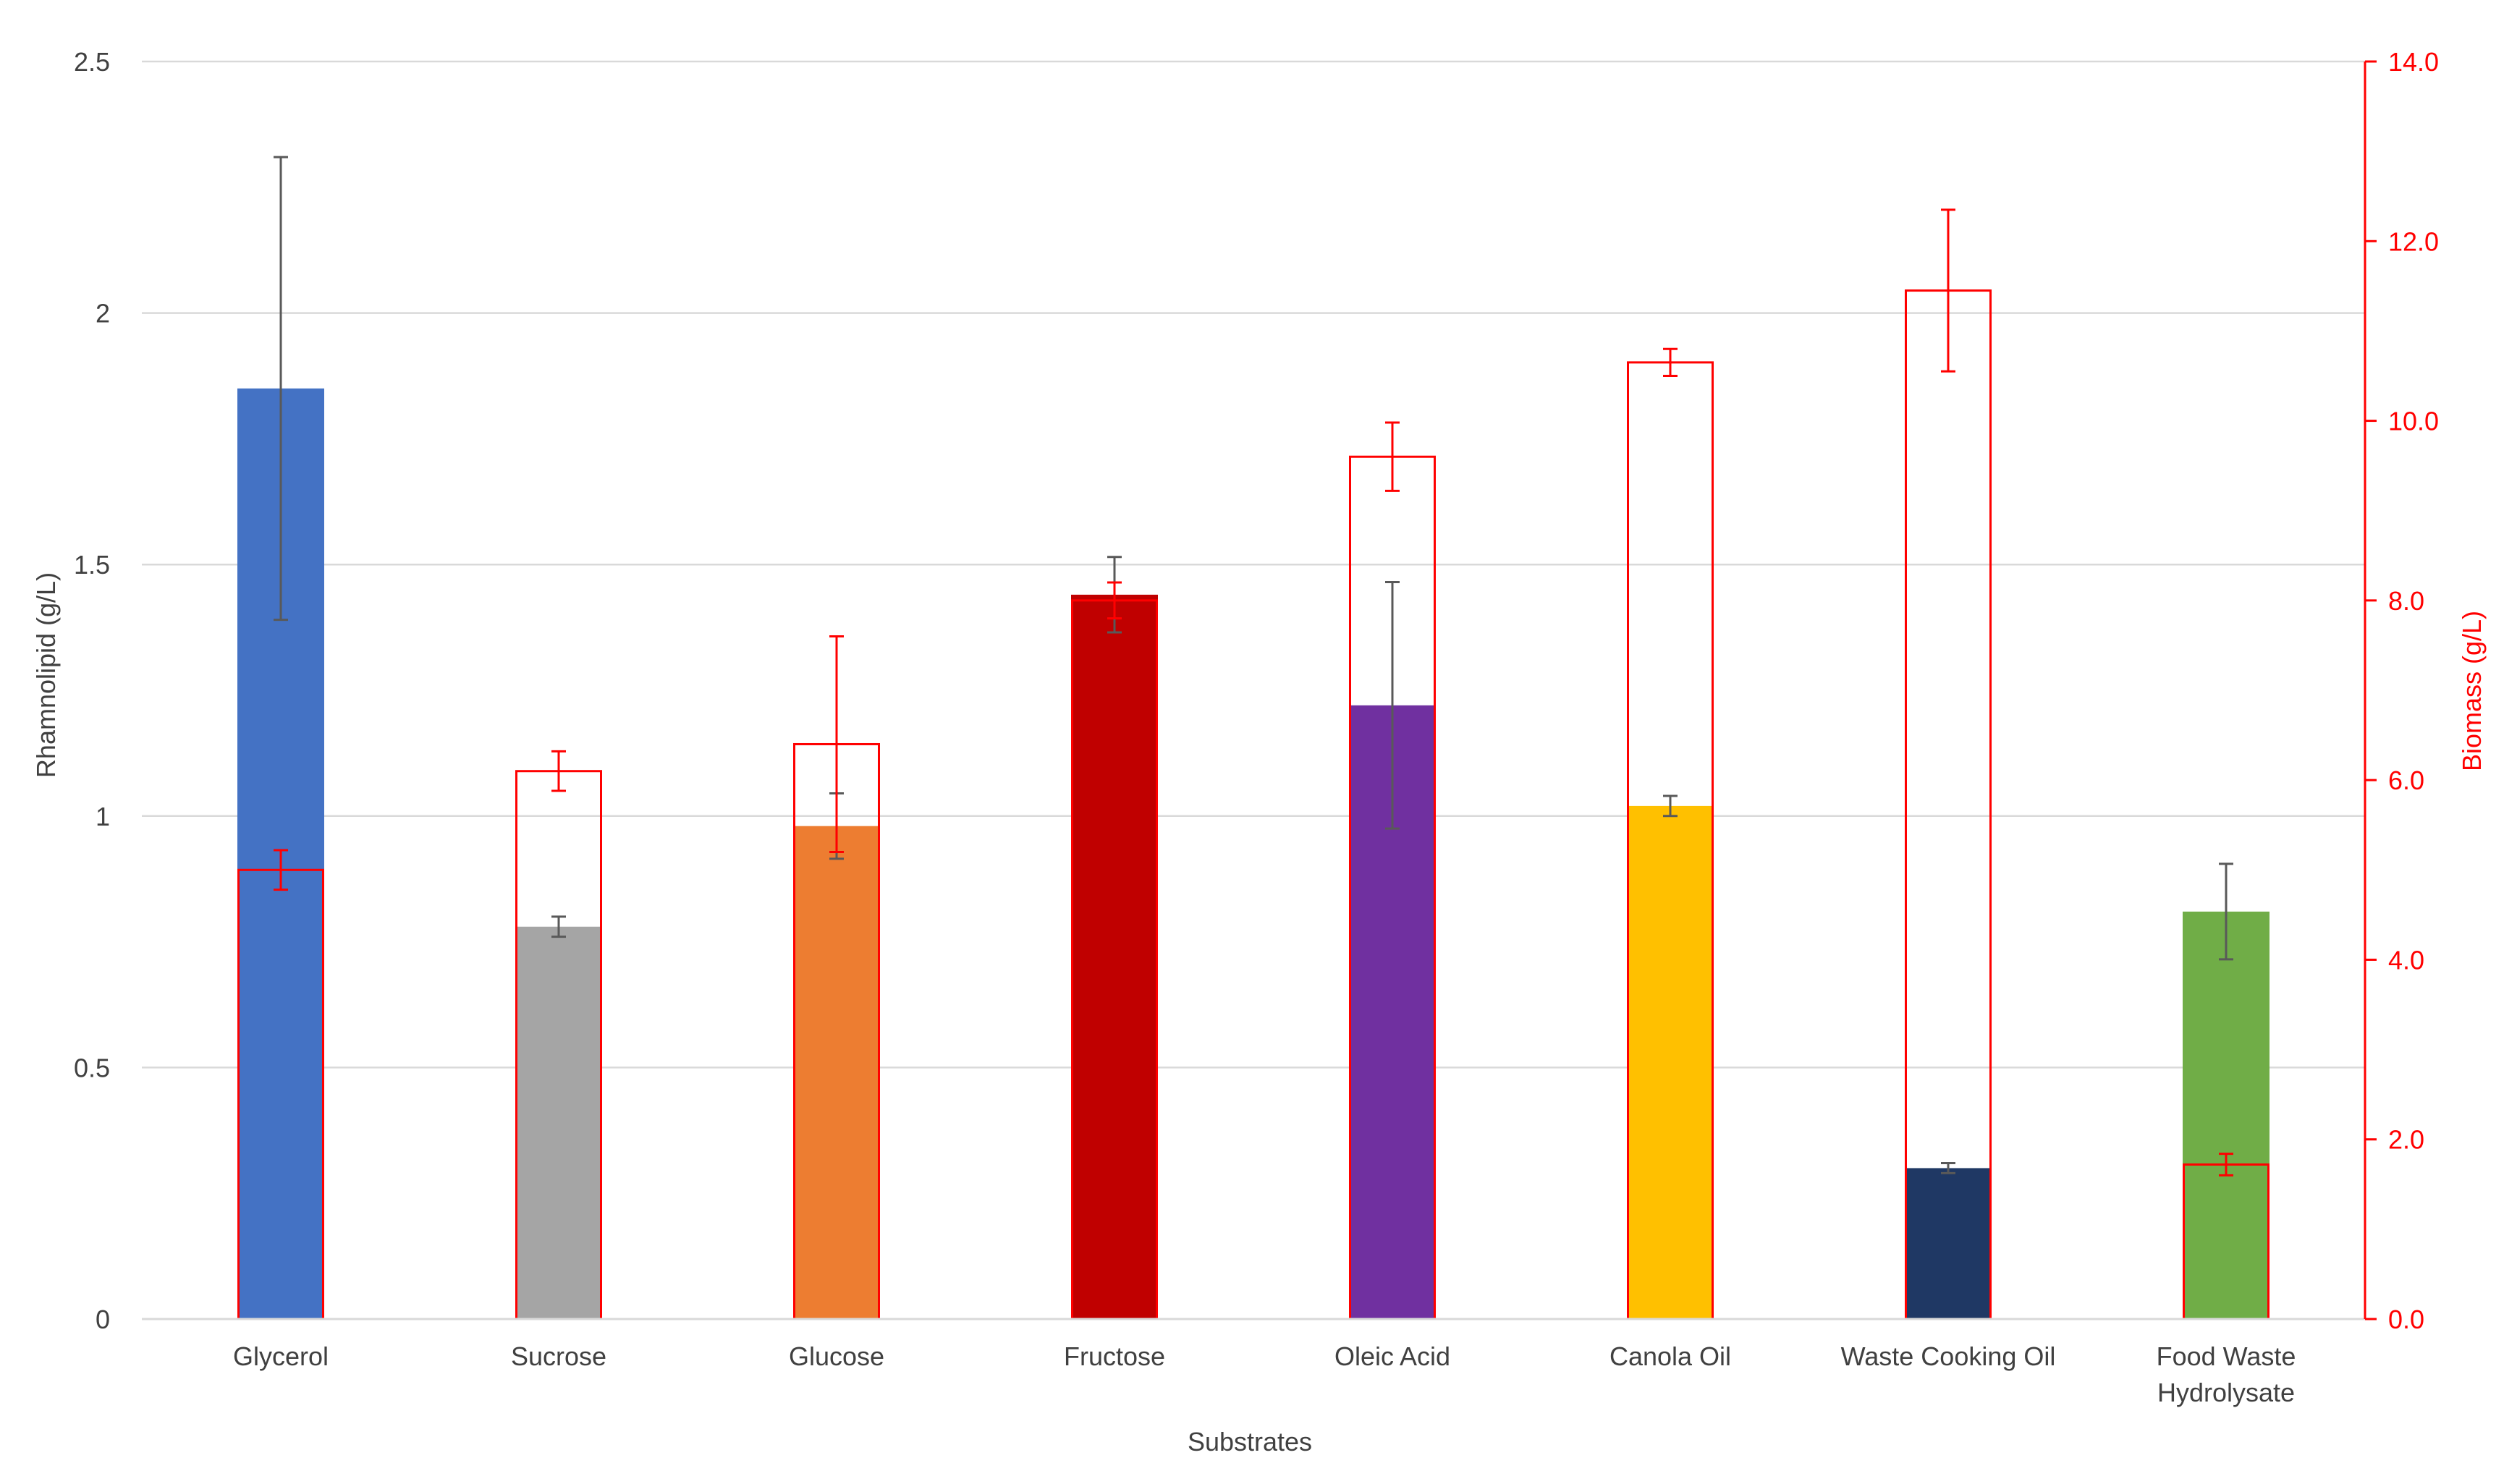 Image resolution: width=2517 pixels, height=1484 pixels. Describe the element at coordinates (2406, 1140) in the screenshot. I see `y2-tick-label: 2.0` at that location.